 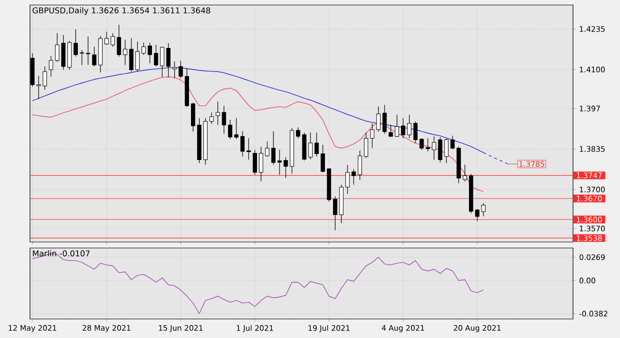 What do you see at coordinates (61, 253) in the screenshot?
I see `chart-title: Marlin -0.0107` at bounding box center [61, 253].